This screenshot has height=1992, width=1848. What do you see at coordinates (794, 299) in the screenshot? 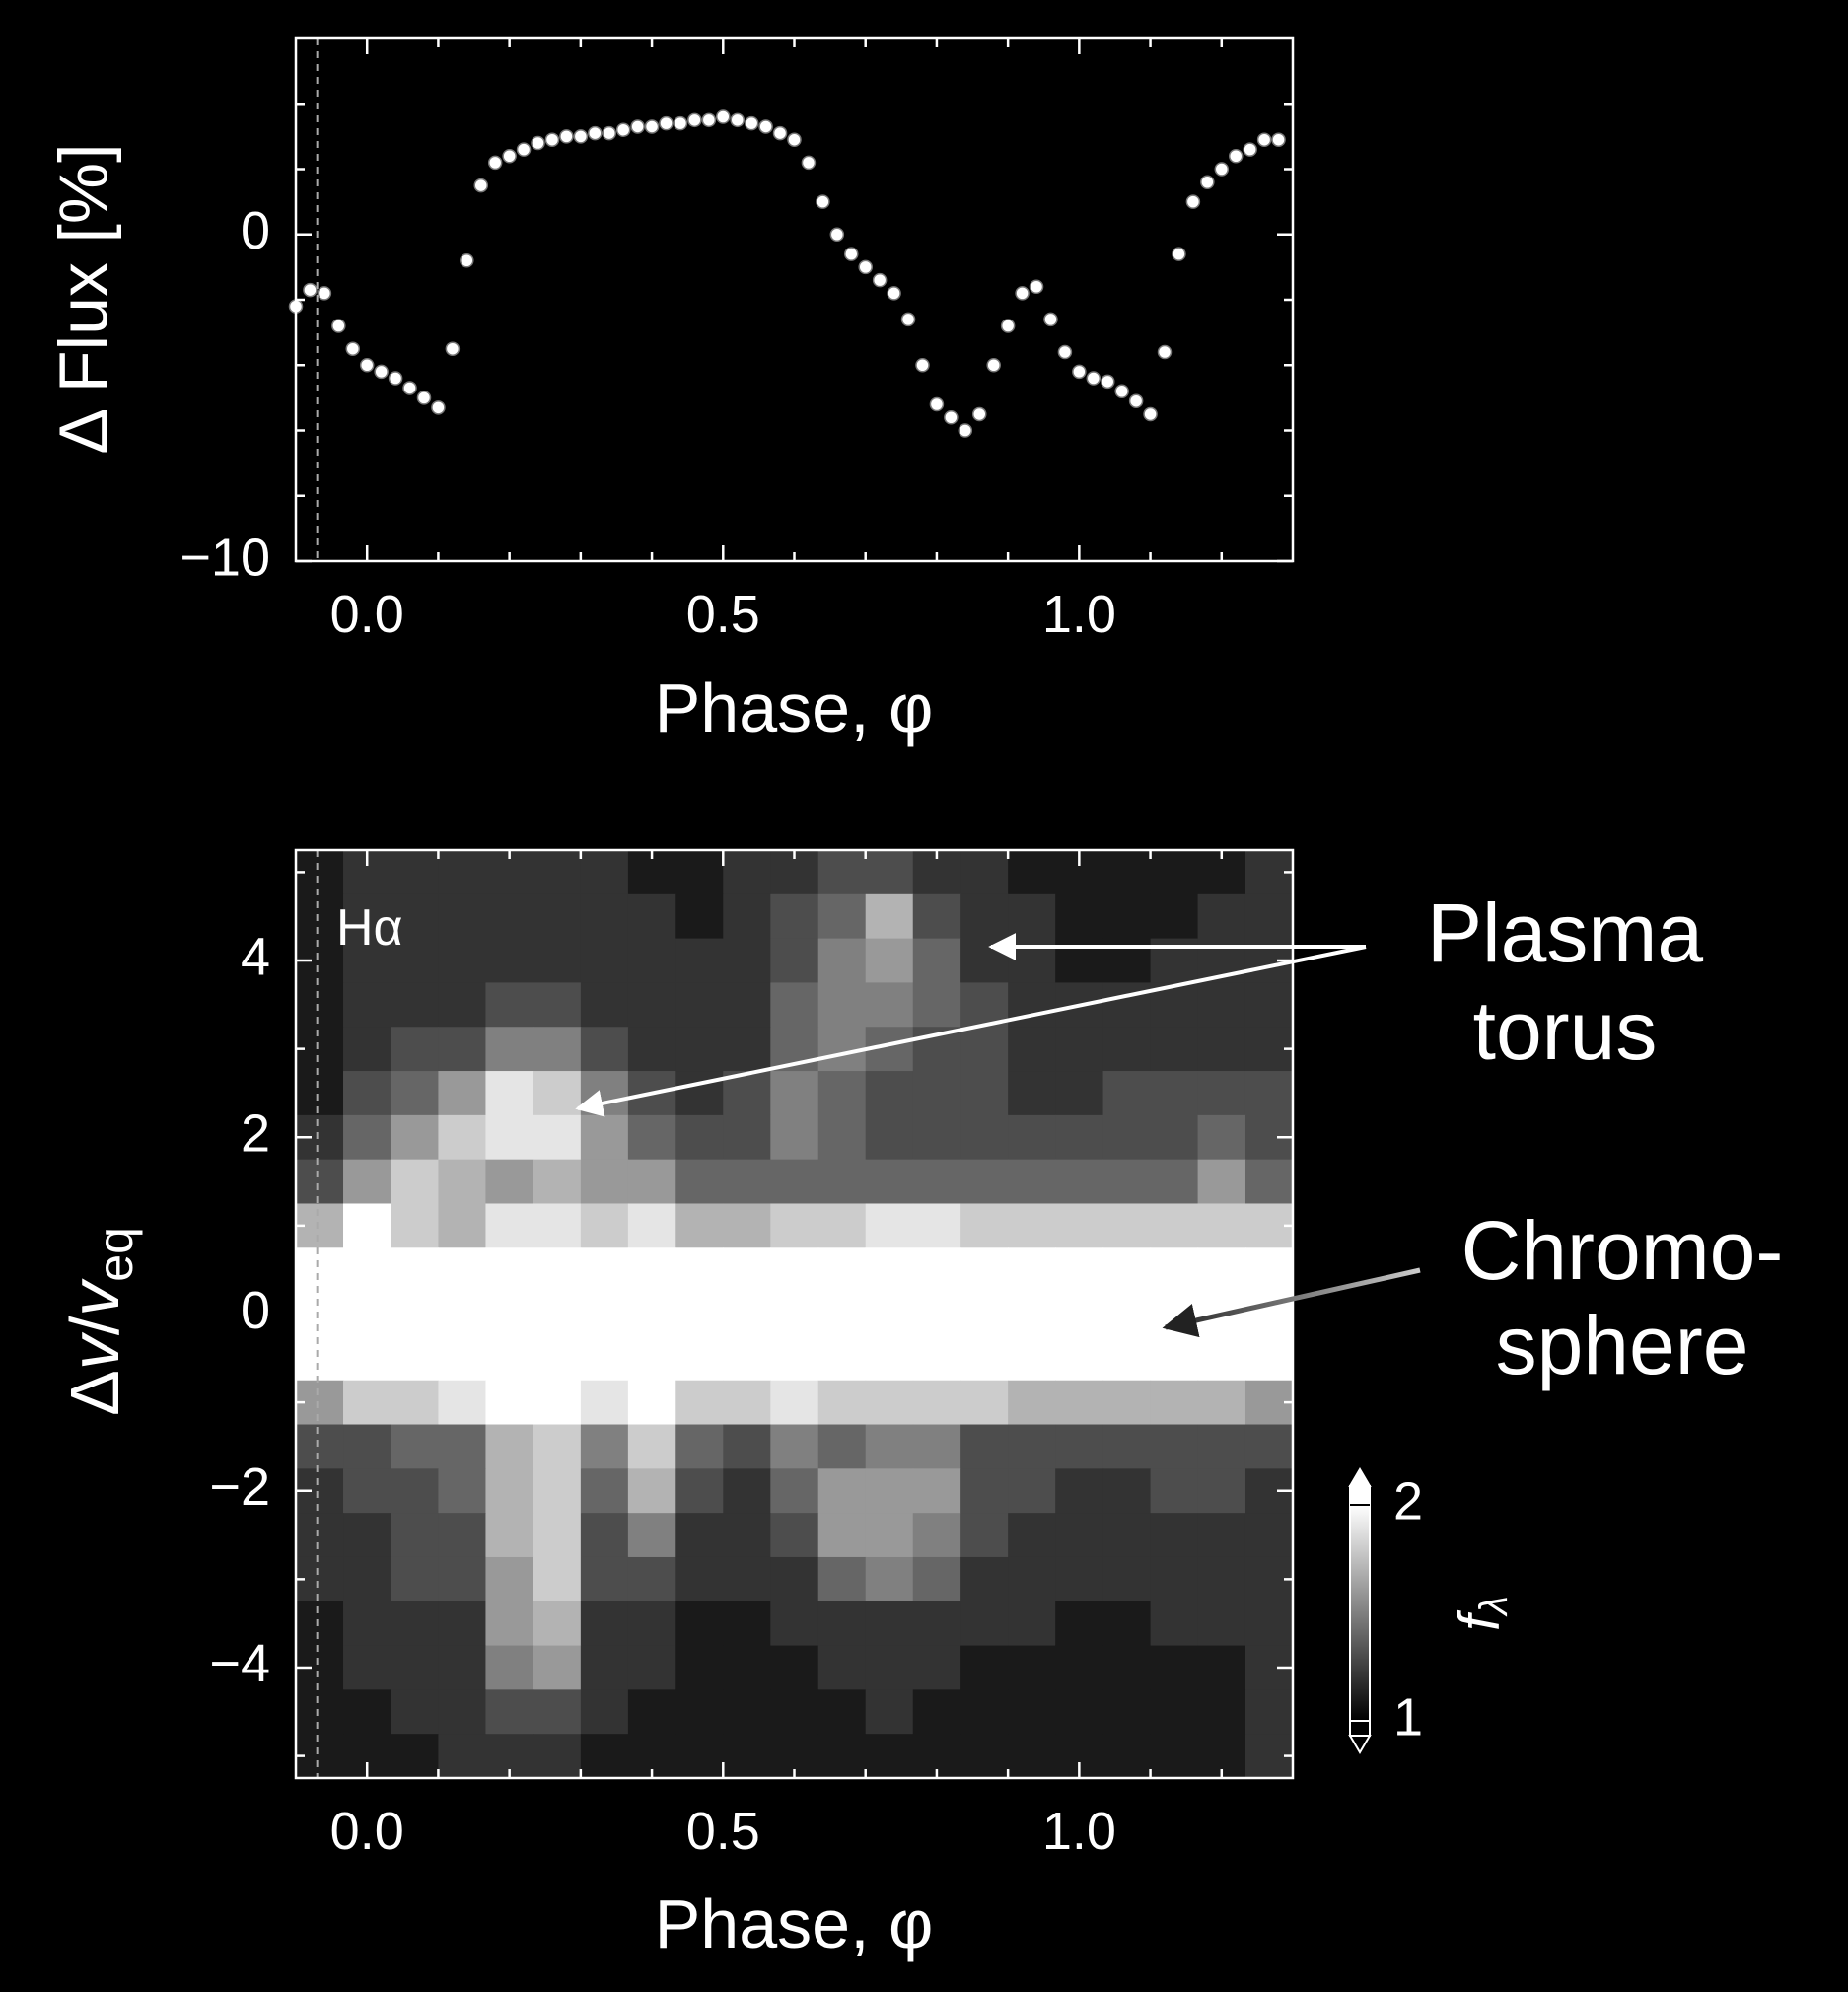
I see `plot-frame` at bounding box center [794, 299].